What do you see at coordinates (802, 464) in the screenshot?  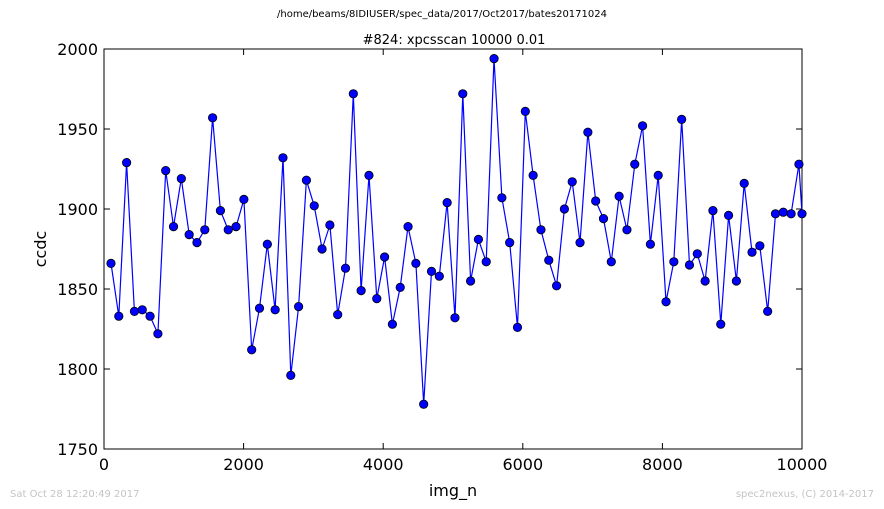 I see `x-tick-label: 10000` at bounding box center [802, 464].